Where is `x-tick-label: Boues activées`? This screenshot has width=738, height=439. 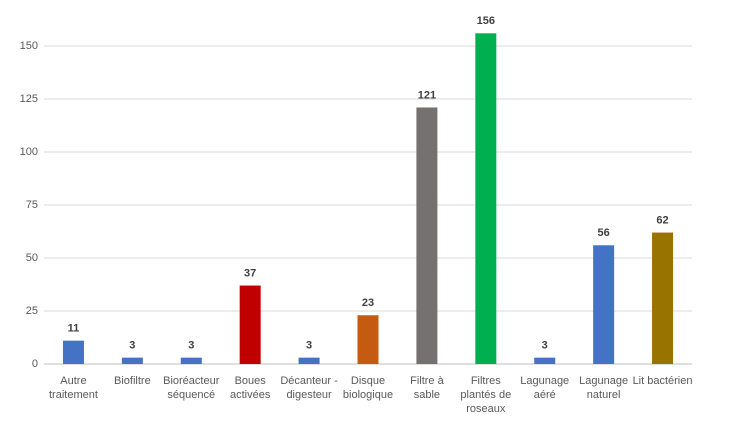 x-tick-label: Boues activées is located at coordinates (250, 388).